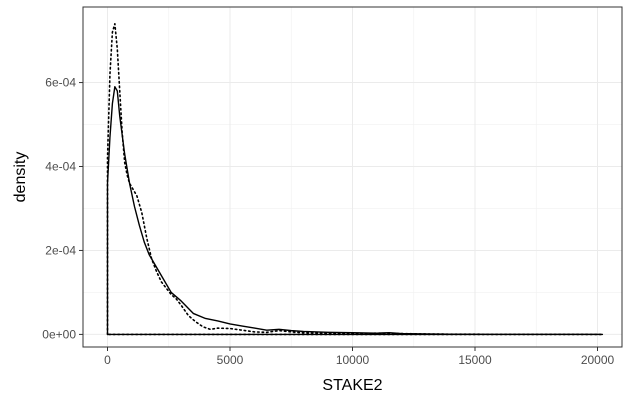 Image resolution: width=634 pixels, height=399 pixels. What do you see at coordinates (62, 208) in the screenshot?
I see `y-axis-ticks: 0e+00 2e-04 4e-04 6e-04` at bounding box center [62, 208].